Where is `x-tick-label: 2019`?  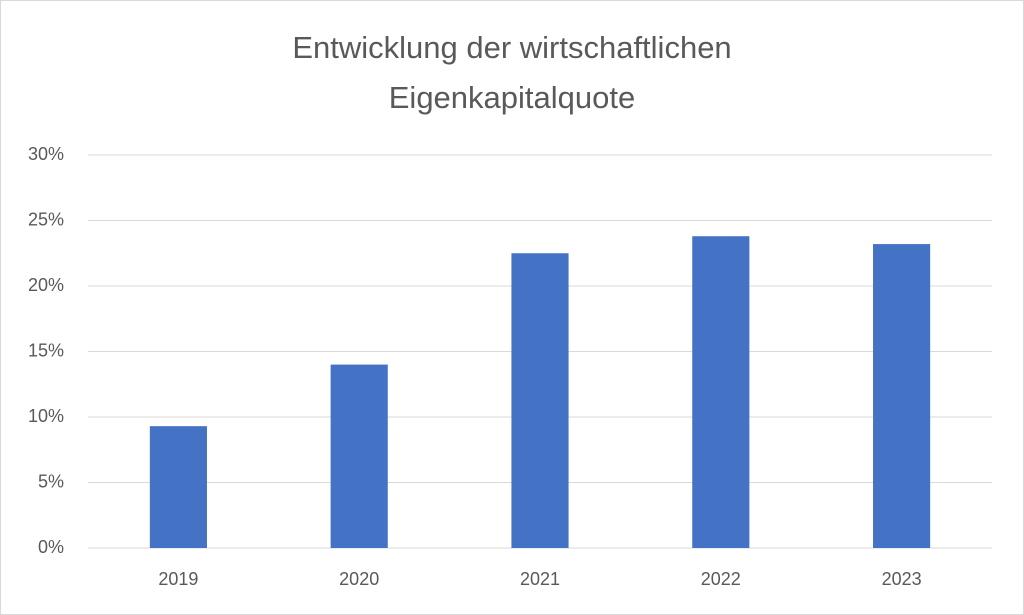 x-tick-label: 2019 is located at coordinates (178, 579).